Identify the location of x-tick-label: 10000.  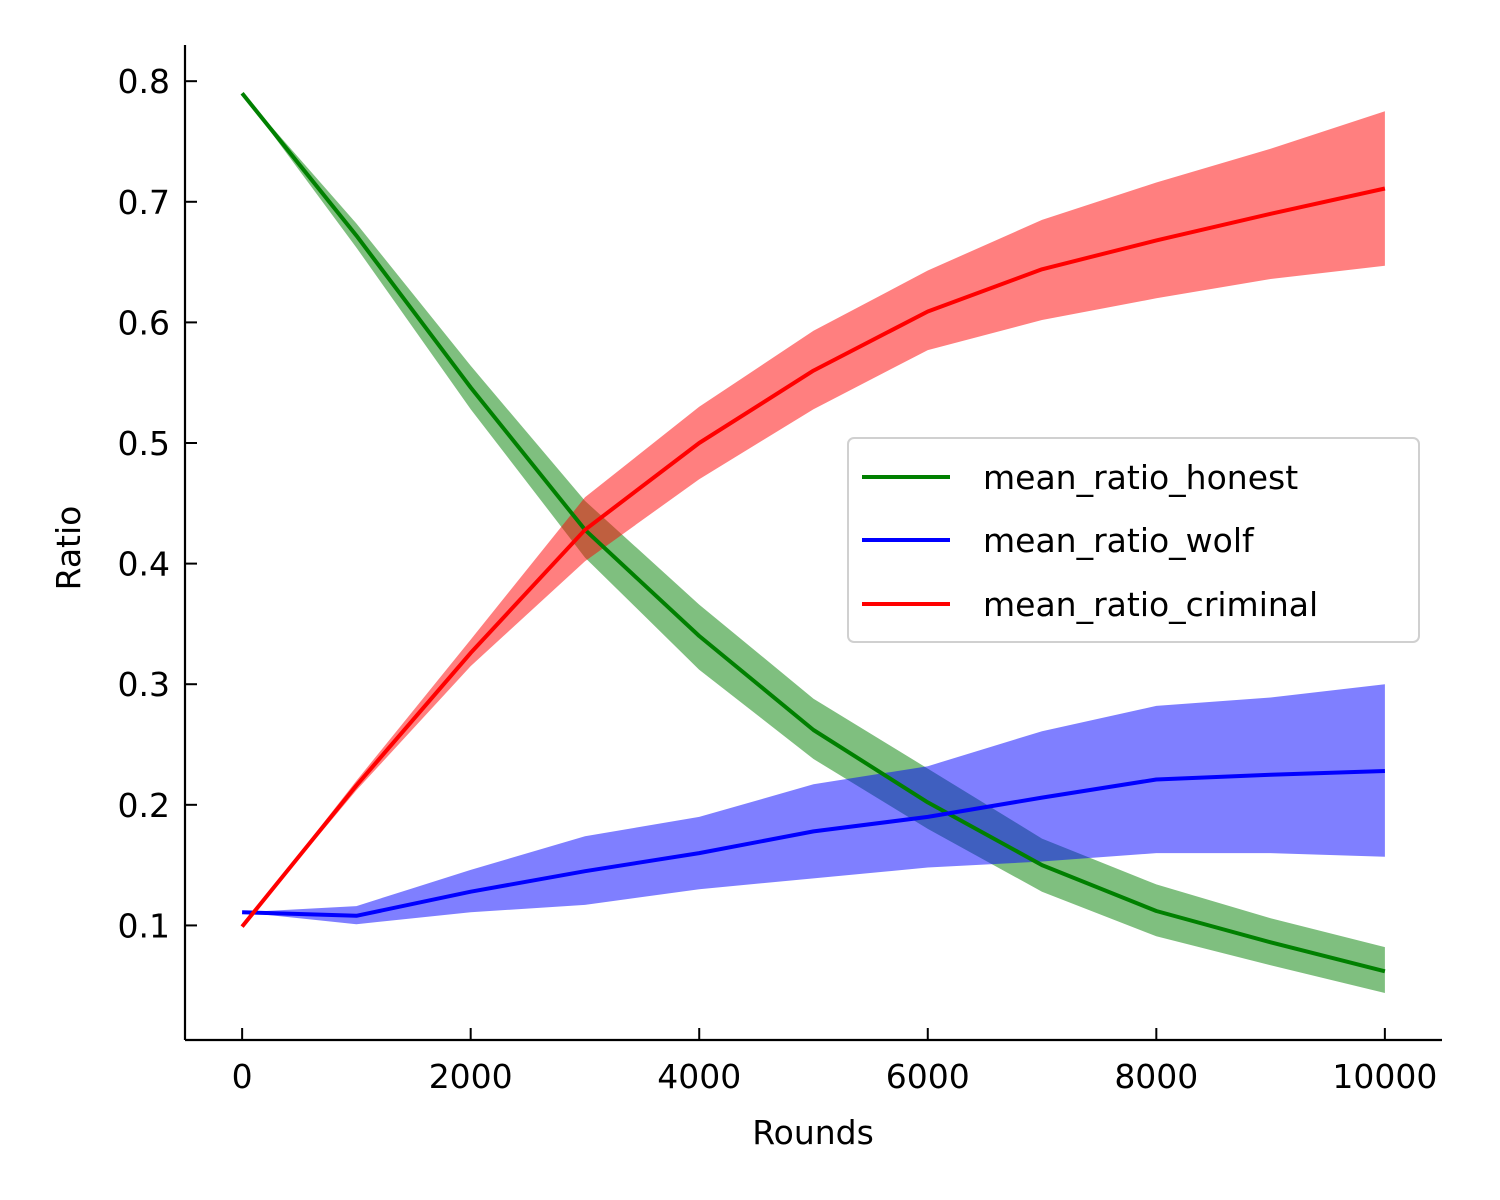
(1384, 1076).